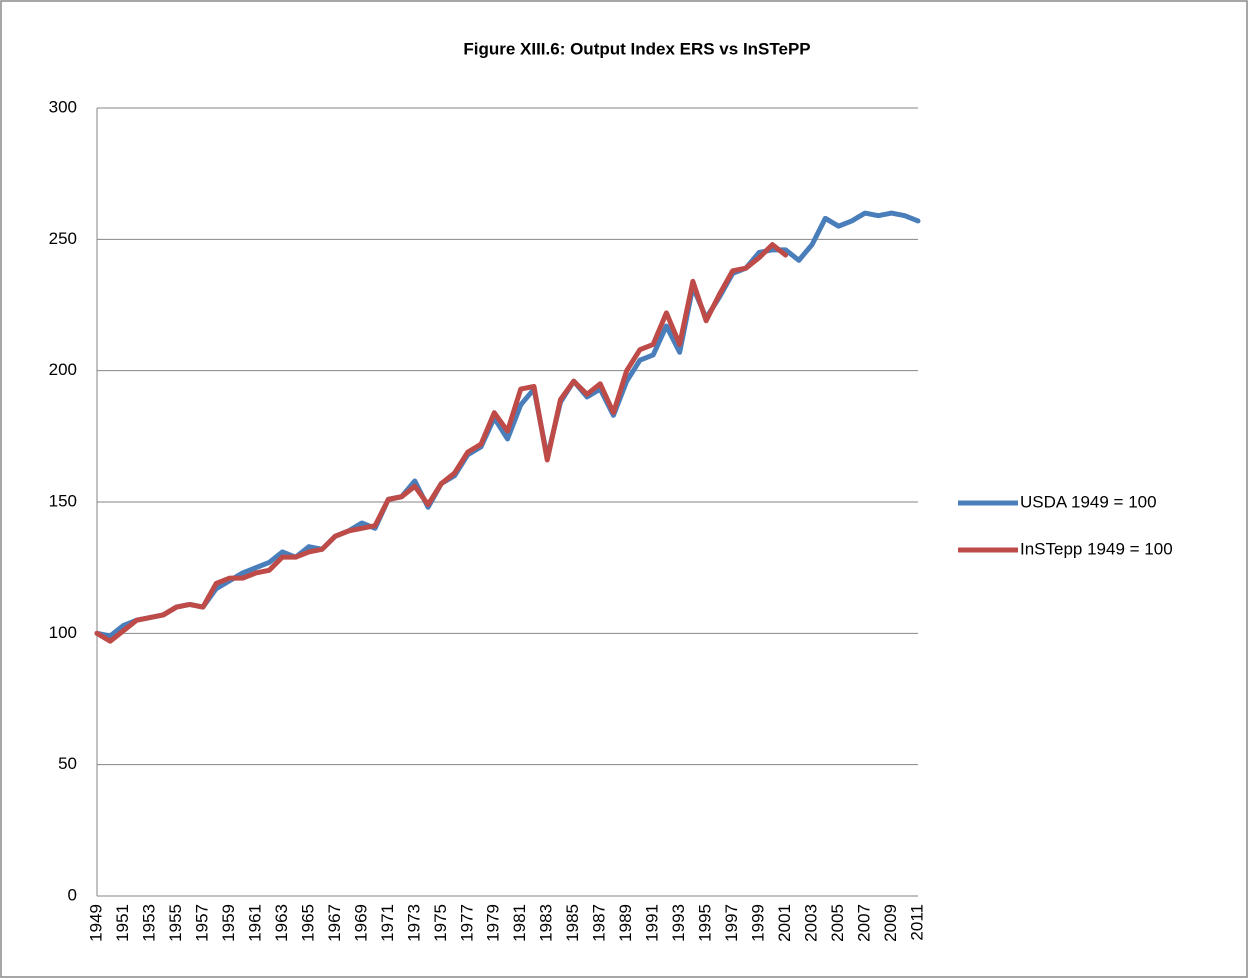 This screenshot has width=1248, height=978. I want to click on y-tick-label: 250, so click(63, 238).